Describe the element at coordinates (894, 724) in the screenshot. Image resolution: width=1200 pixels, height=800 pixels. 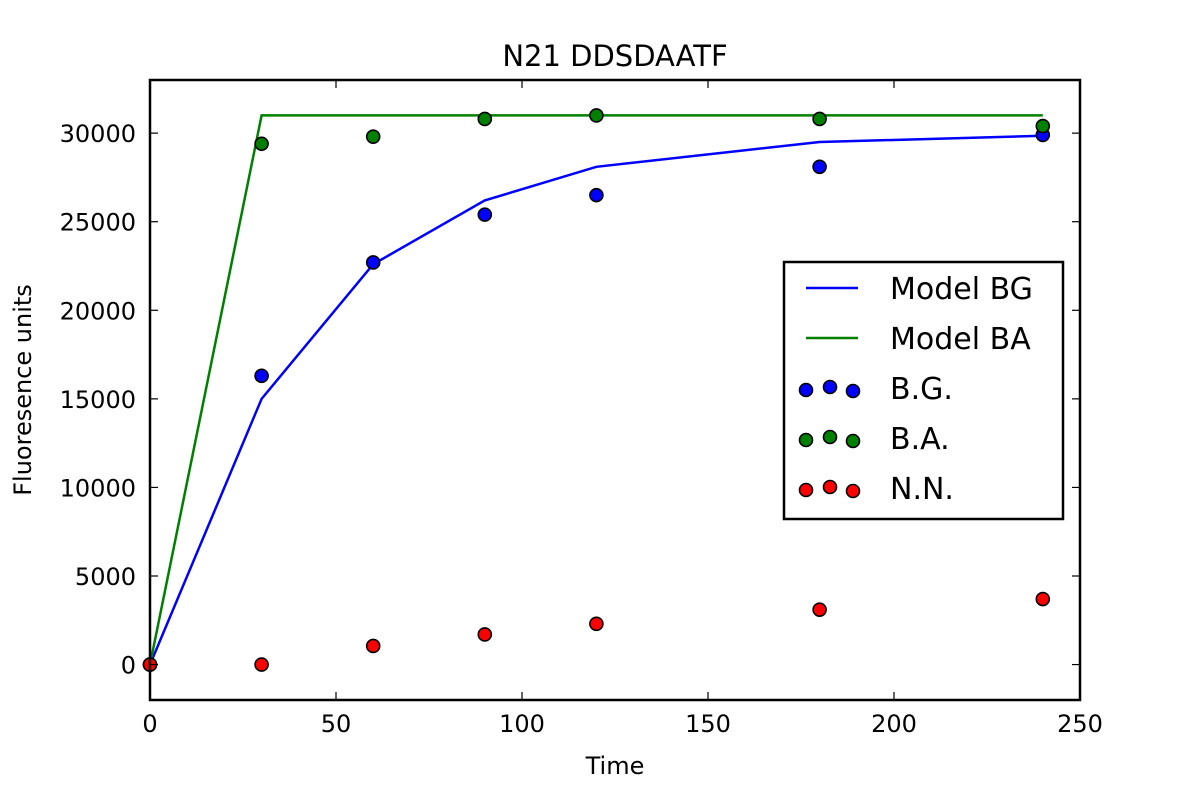
I see `x-tick-label-4: 200` at that location.